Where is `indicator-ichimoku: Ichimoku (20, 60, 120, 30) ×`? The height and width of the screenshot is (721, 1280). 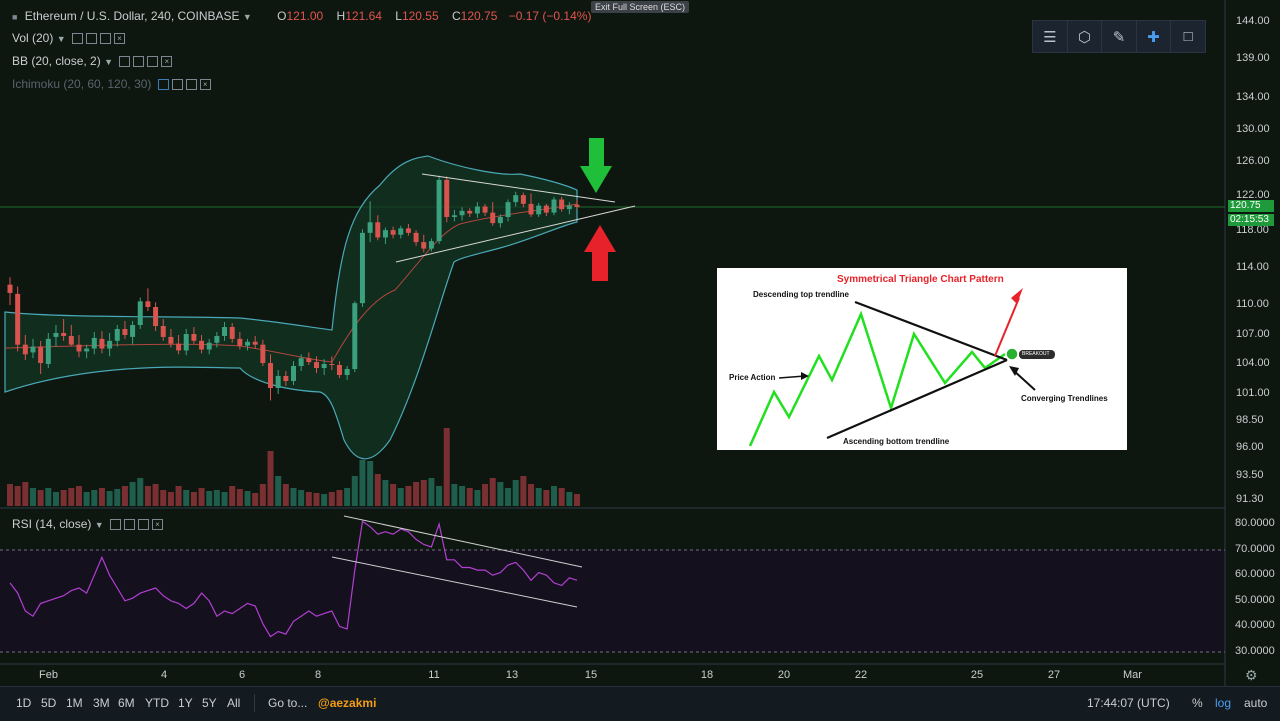
indicator-ichimoku: Ichimoku (20, 60, 120, 30) × is located at coordinates (111, 84).